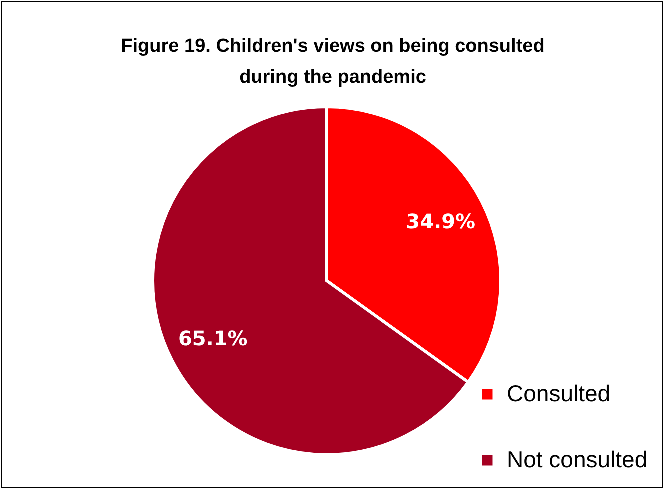 The image size is (666, 491). What do you see at coordinates (333, 62) in the screenshot?
I see `chart-title: Figure 19. Children's views on being consulted during the pandemic` at bounding box center [333, 62].